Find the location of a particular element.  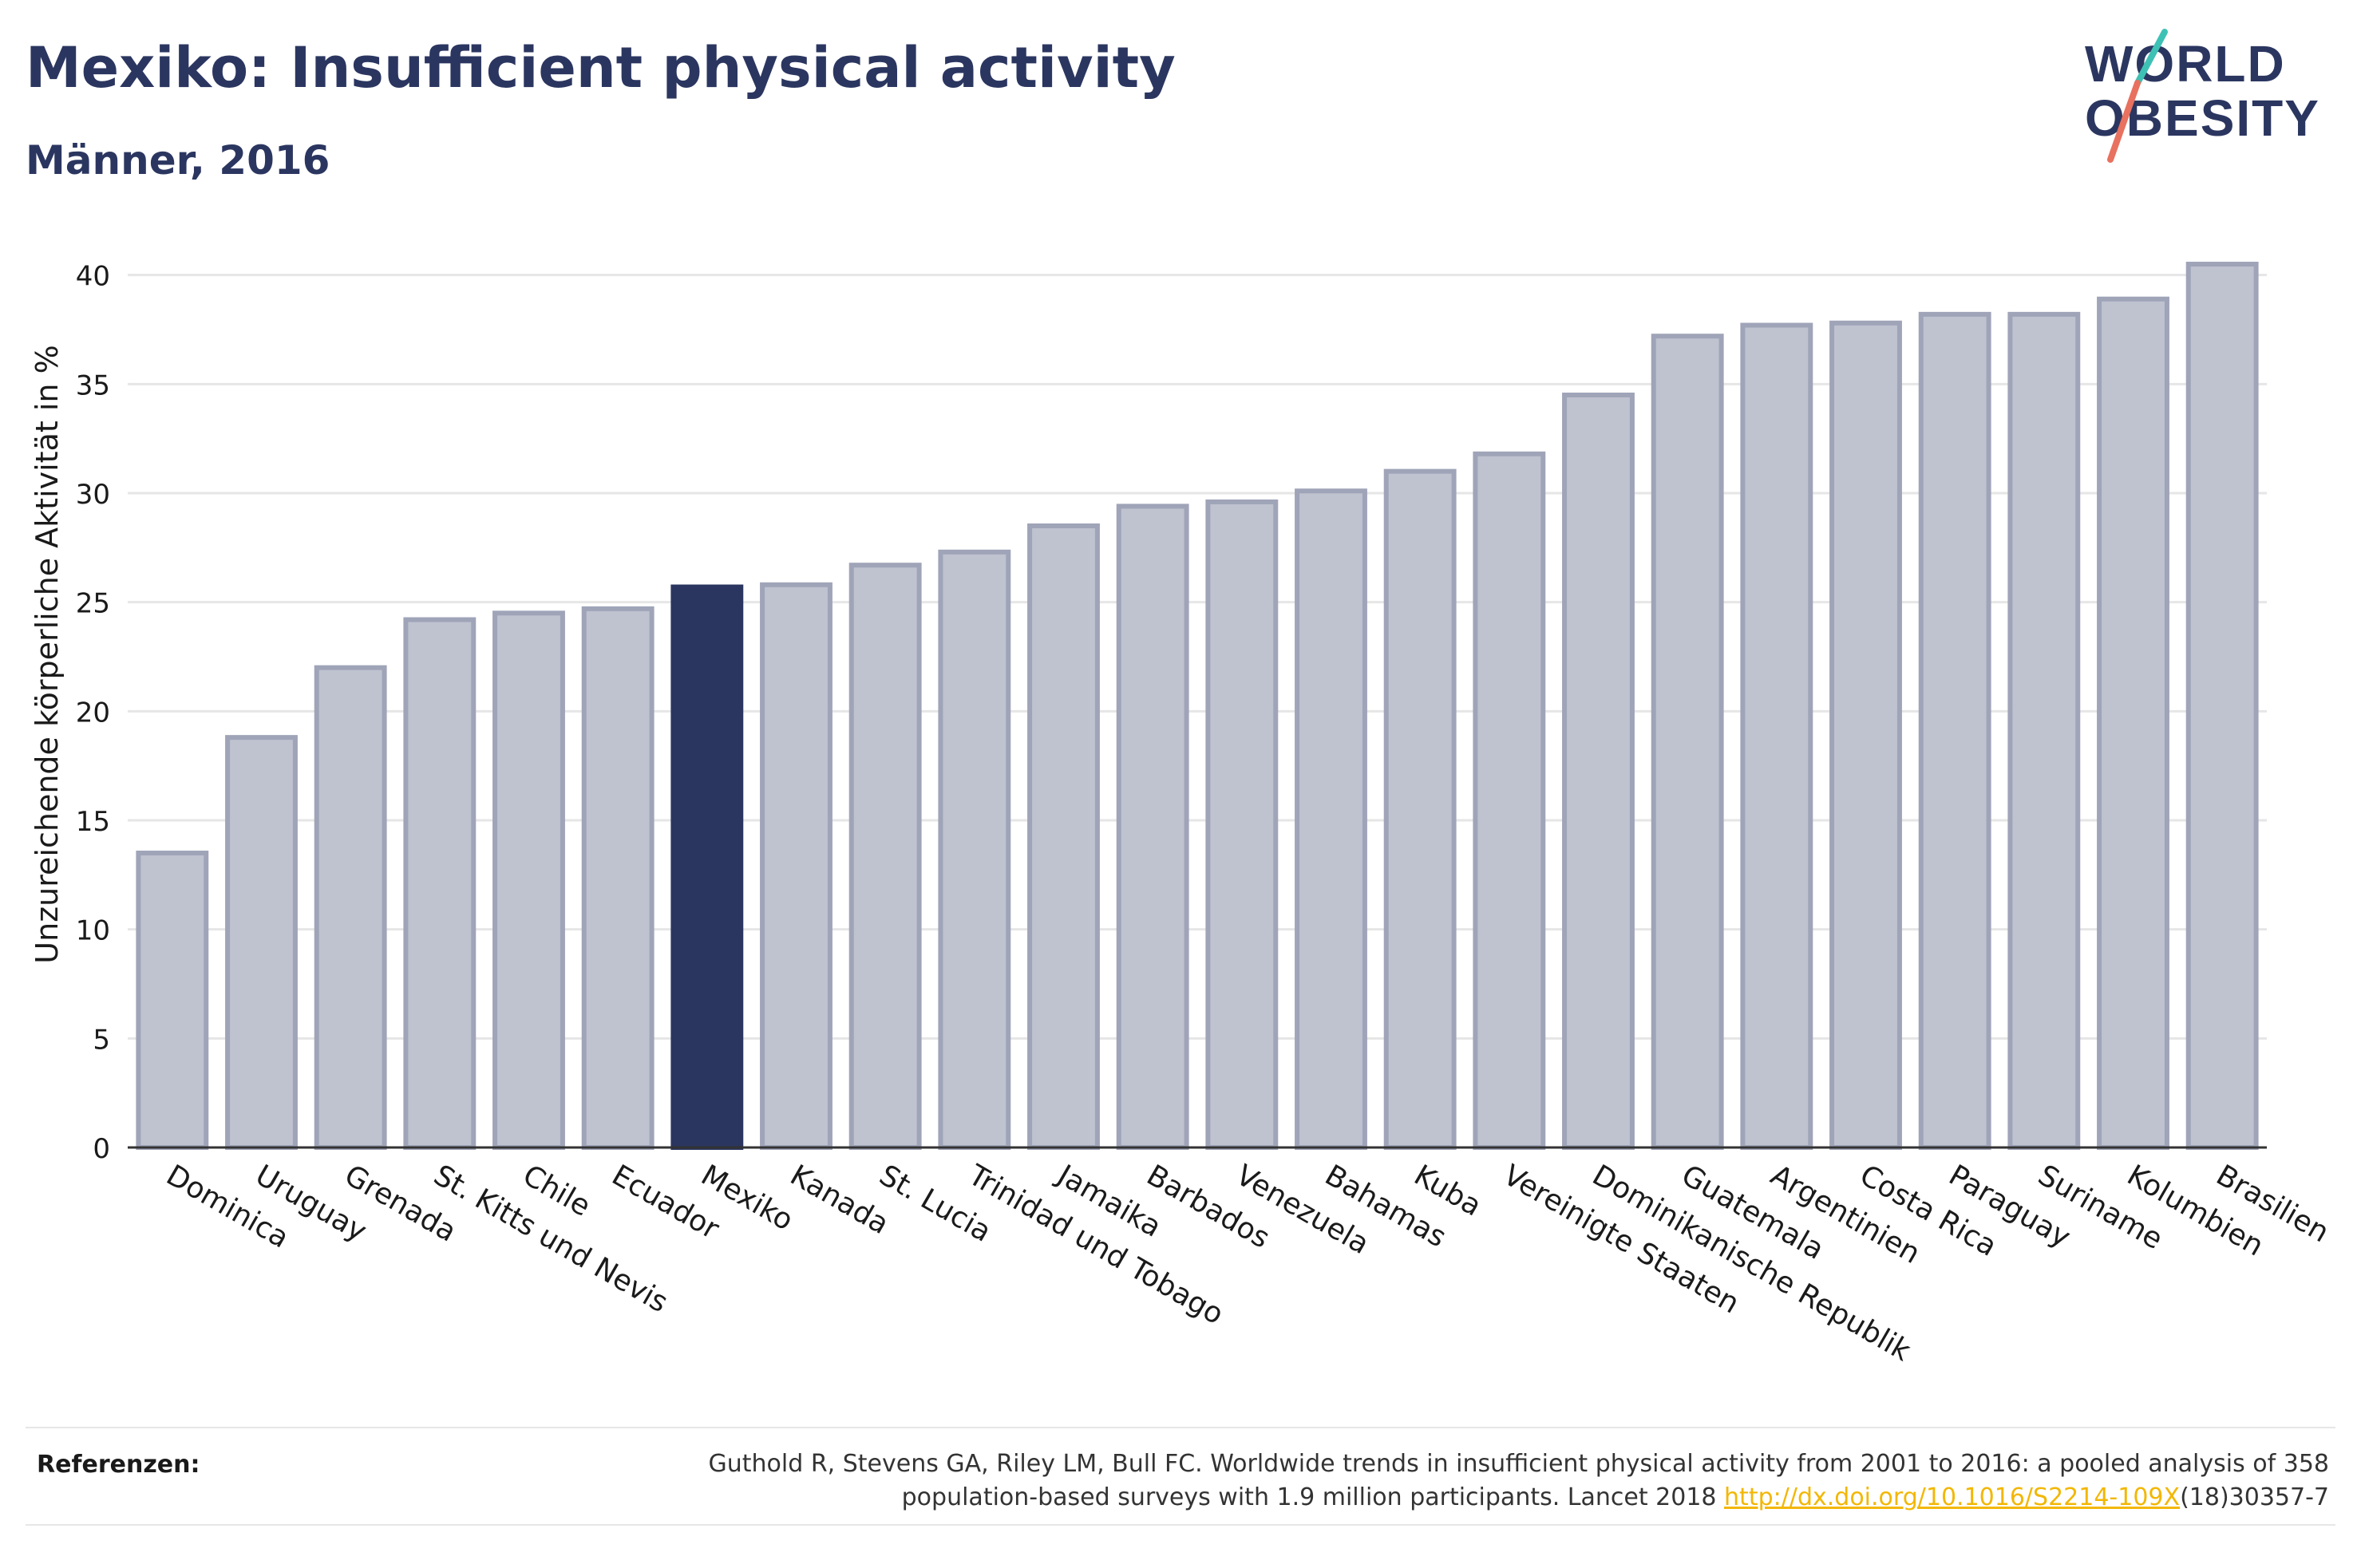

bar-trinidad-und-tobago is located at coordinates (974, 849).